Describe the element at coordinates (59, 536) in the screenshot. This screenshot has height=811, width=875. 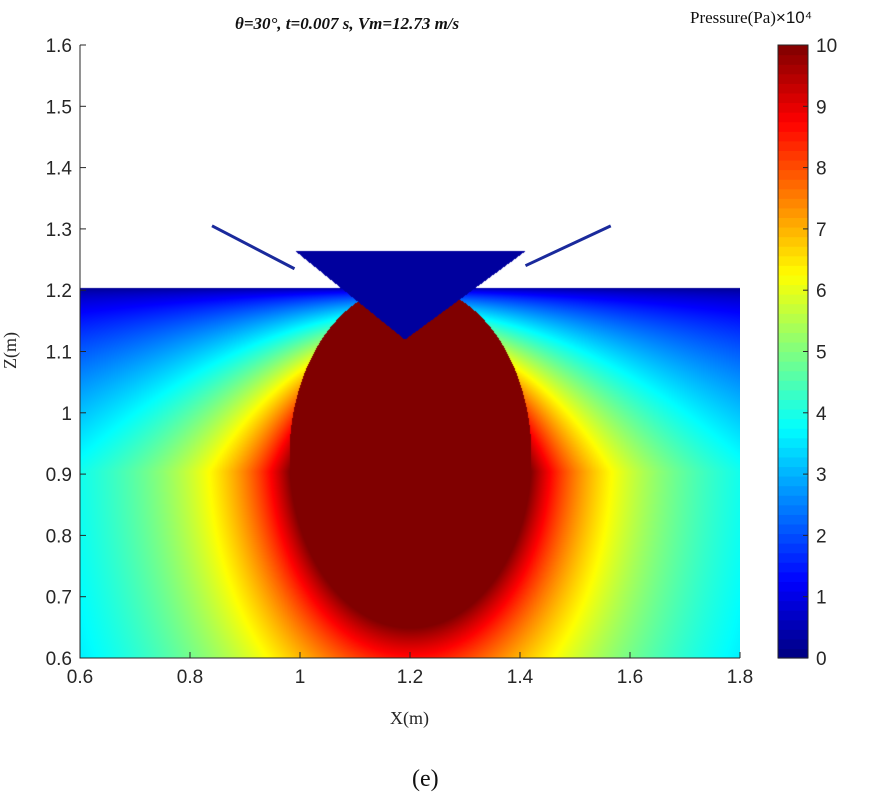
I see `y-tick-label: 0.8` at that location.